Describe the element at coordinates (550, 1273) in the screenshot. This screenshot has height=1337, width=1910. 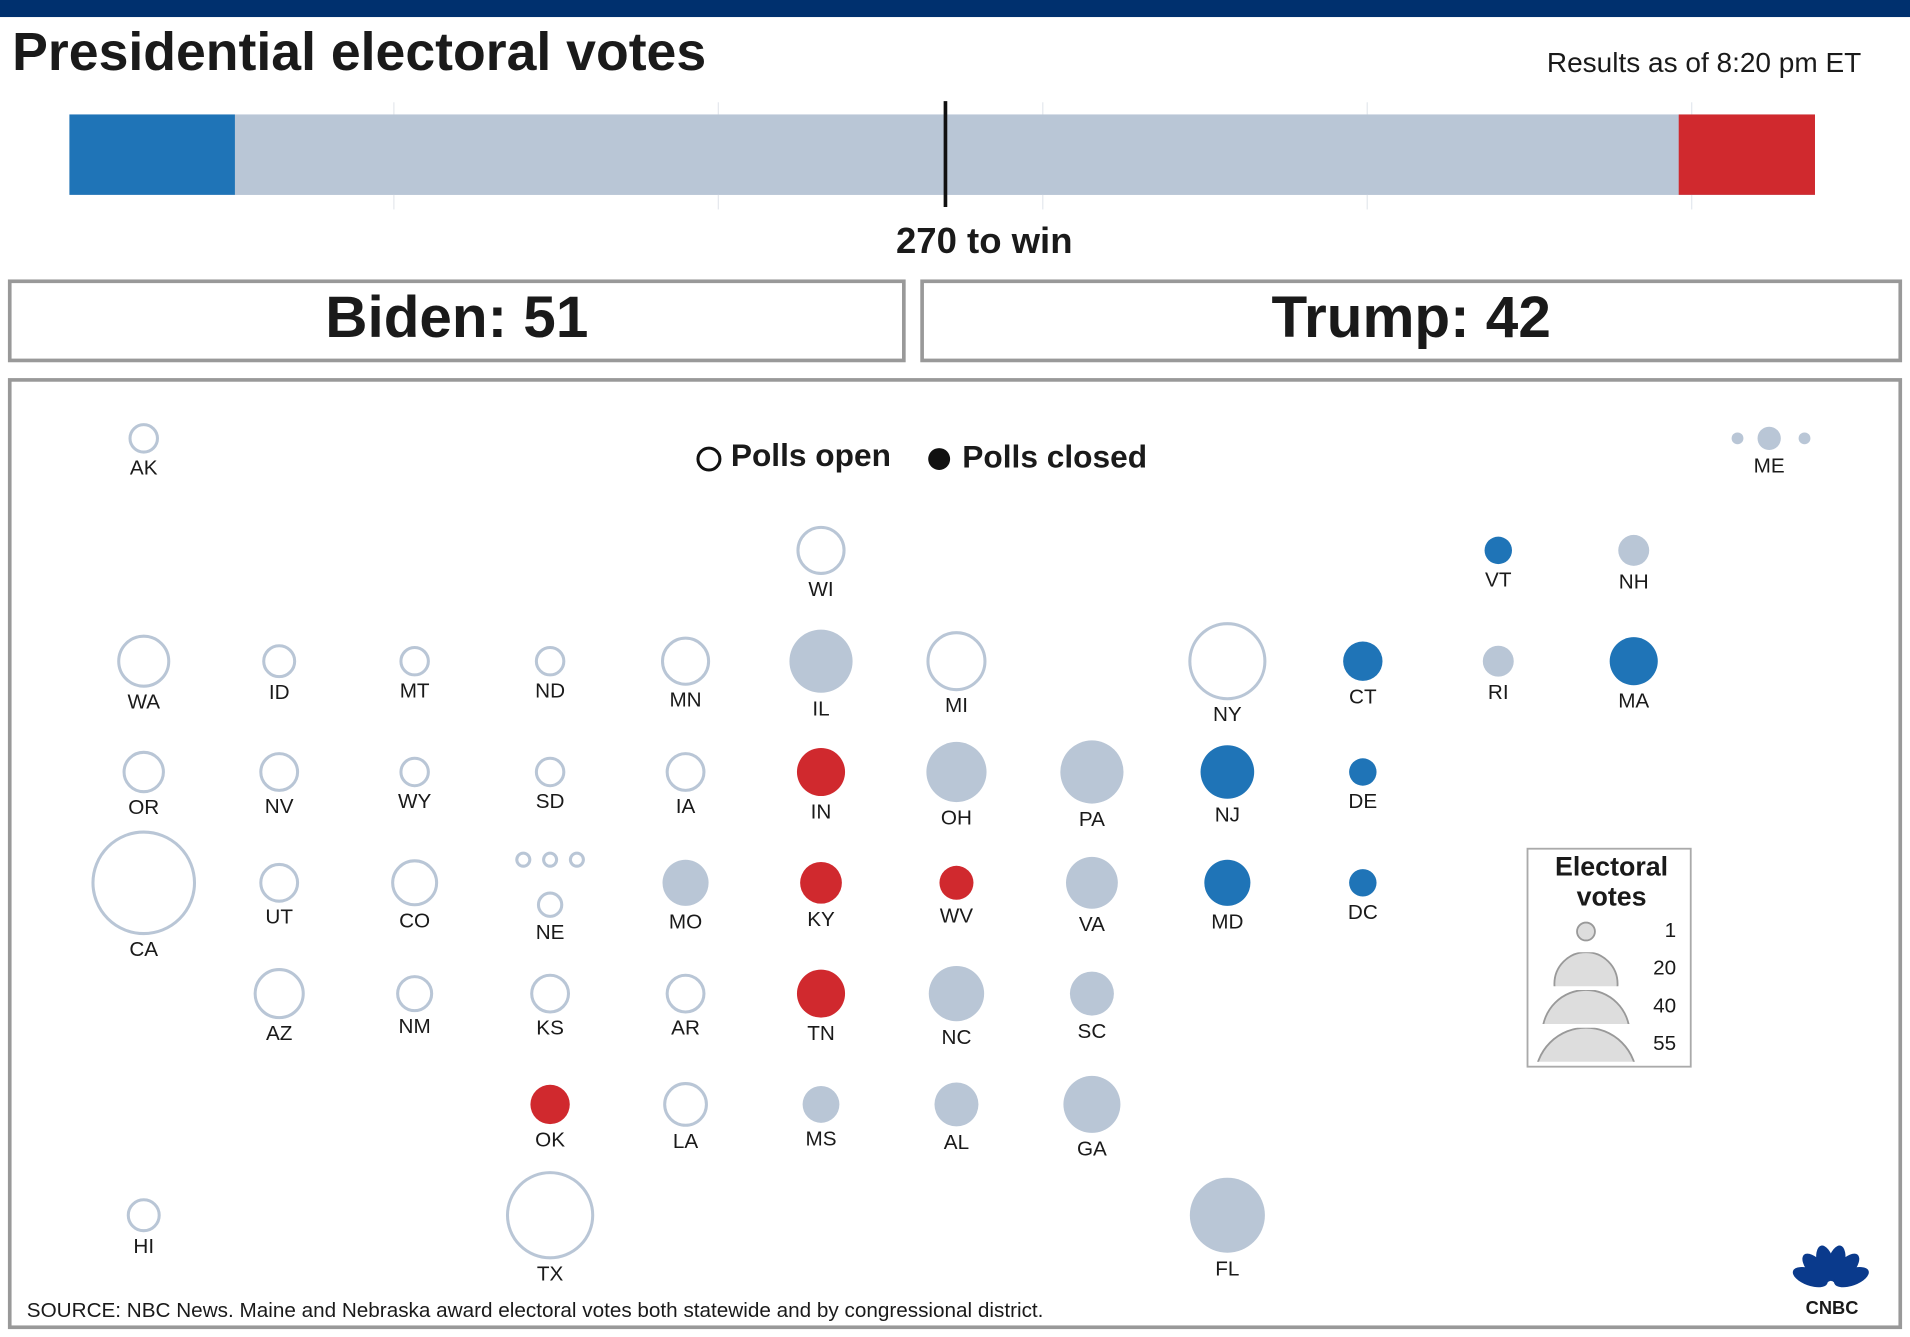
I see `state-label: TX` at that location.